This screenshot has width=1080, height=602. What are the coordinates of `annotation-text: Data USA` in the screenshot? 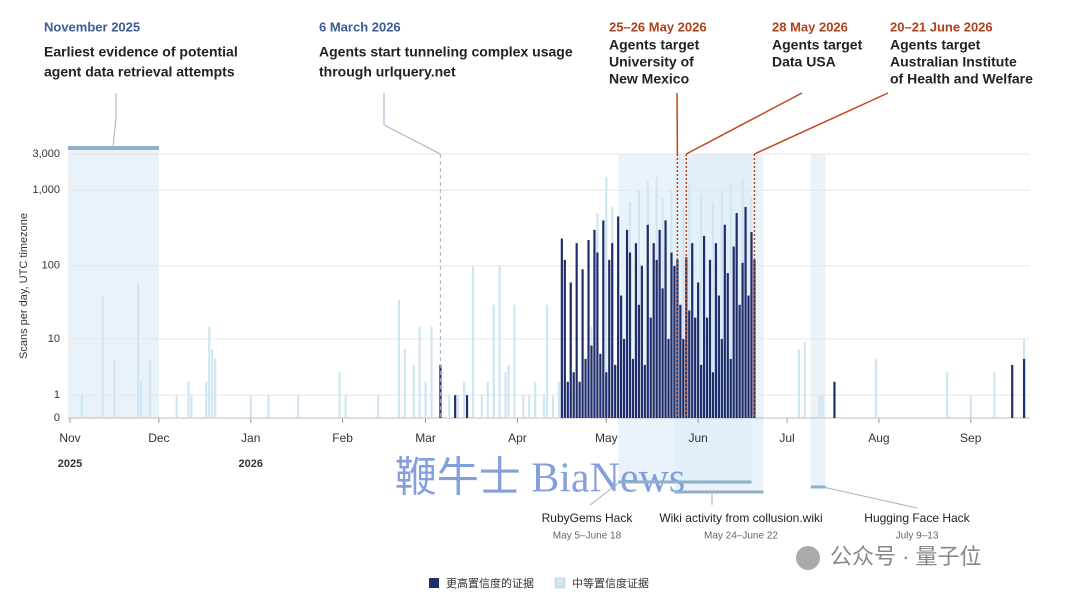 It's located at (804, 62).